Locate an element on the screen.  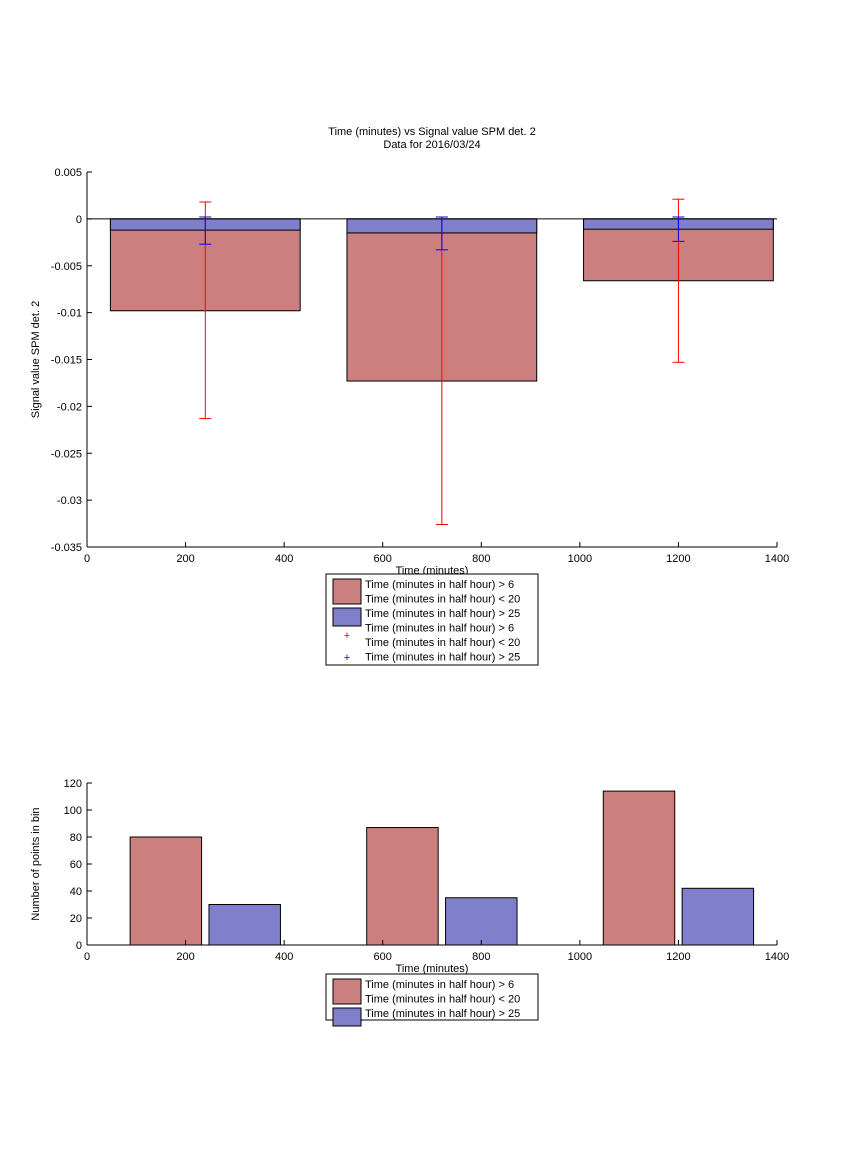
y-tick-label: -0.02 is located at coordinates (69, 407).